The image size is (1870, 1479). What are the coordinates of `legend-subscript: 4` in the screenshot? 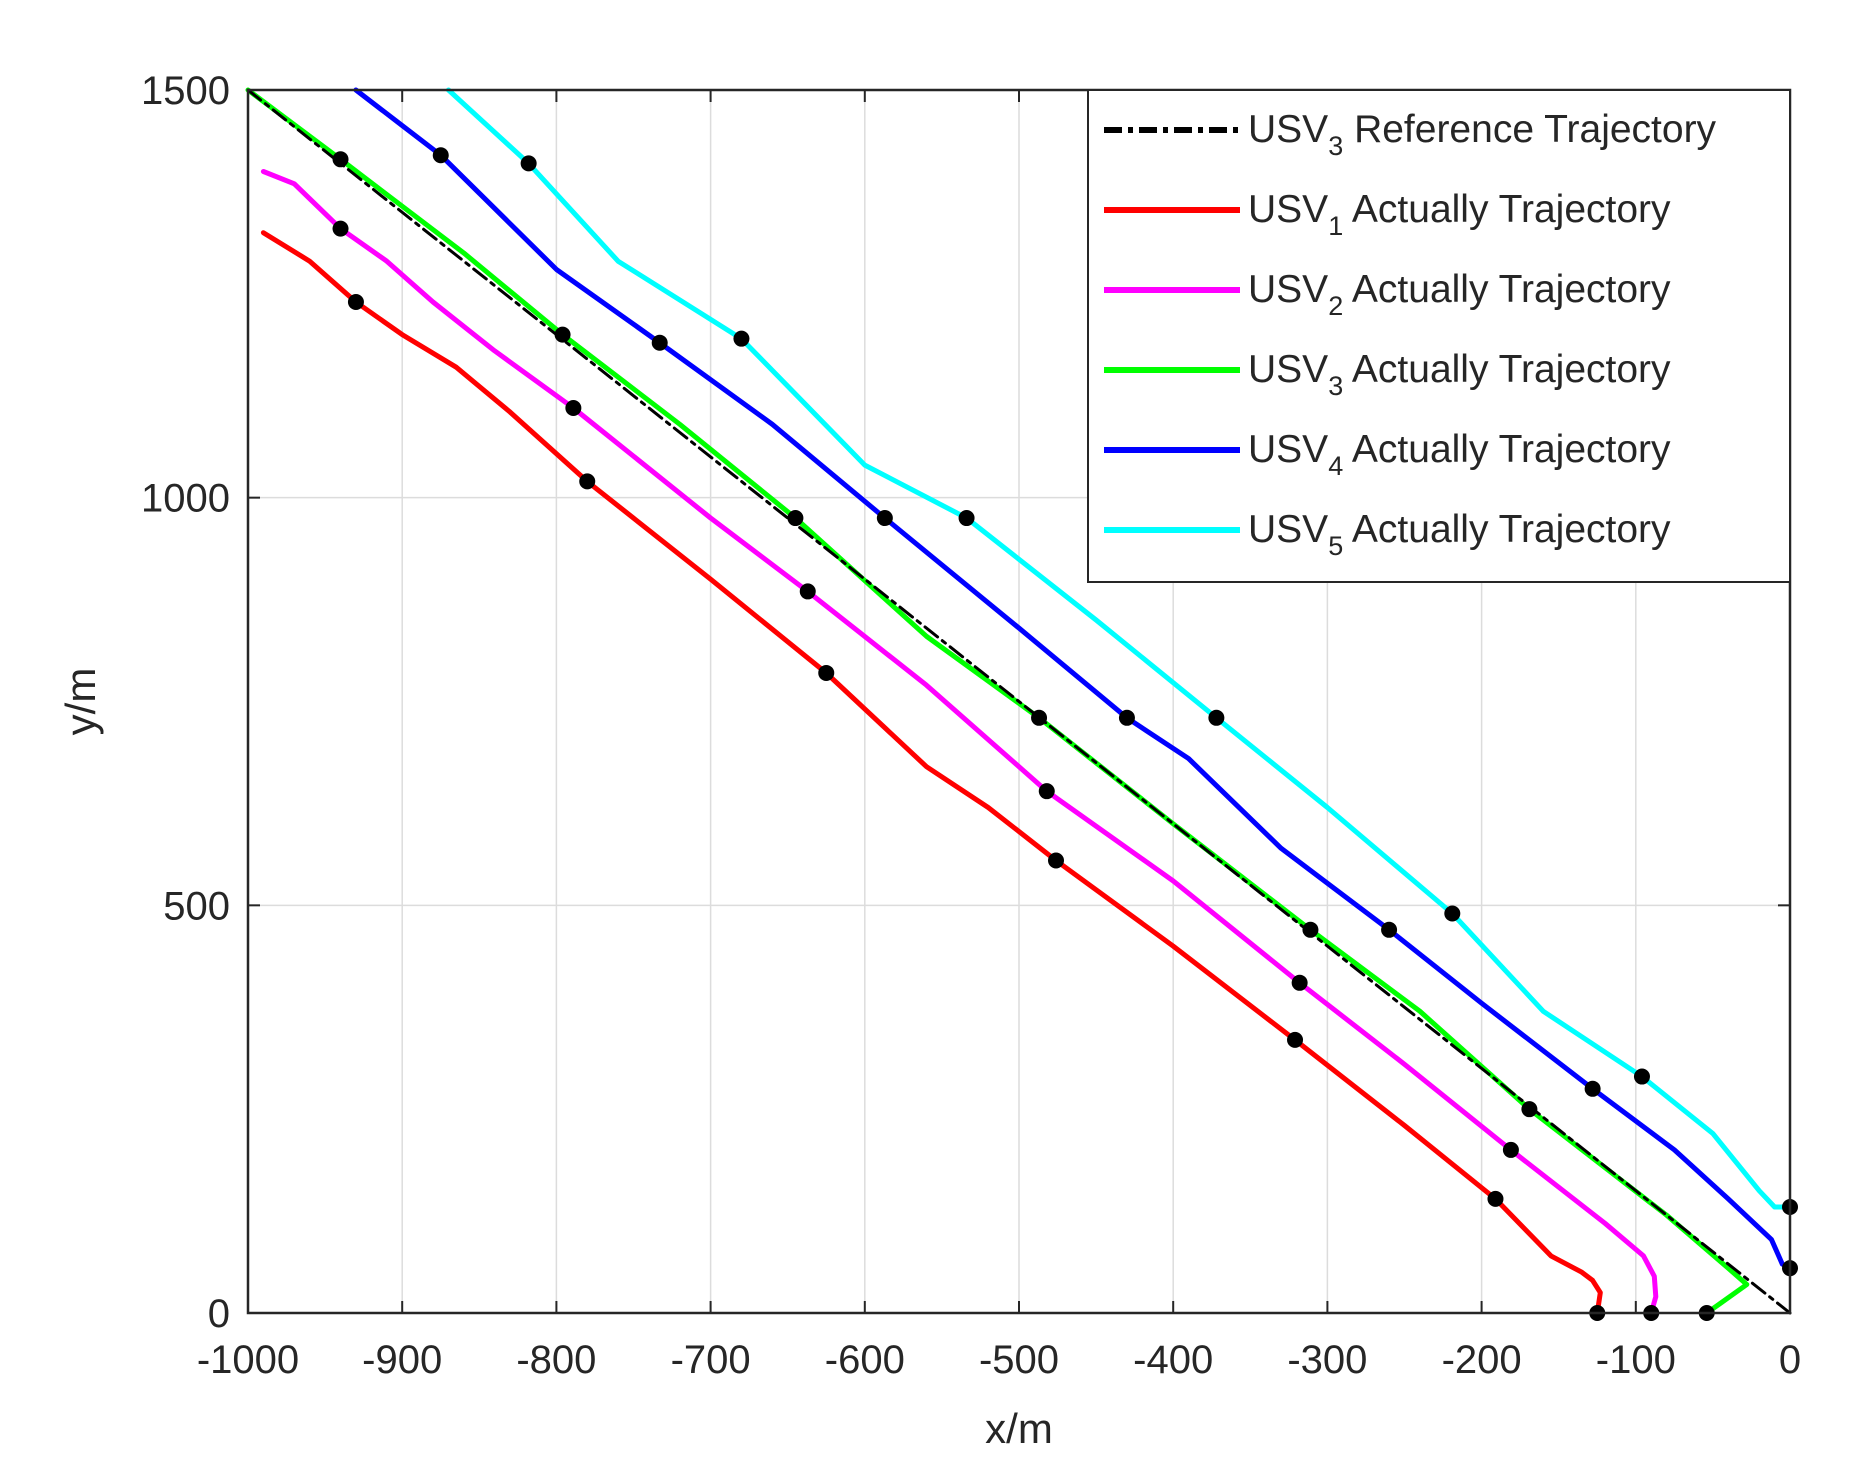 It's located at (1335, 466).